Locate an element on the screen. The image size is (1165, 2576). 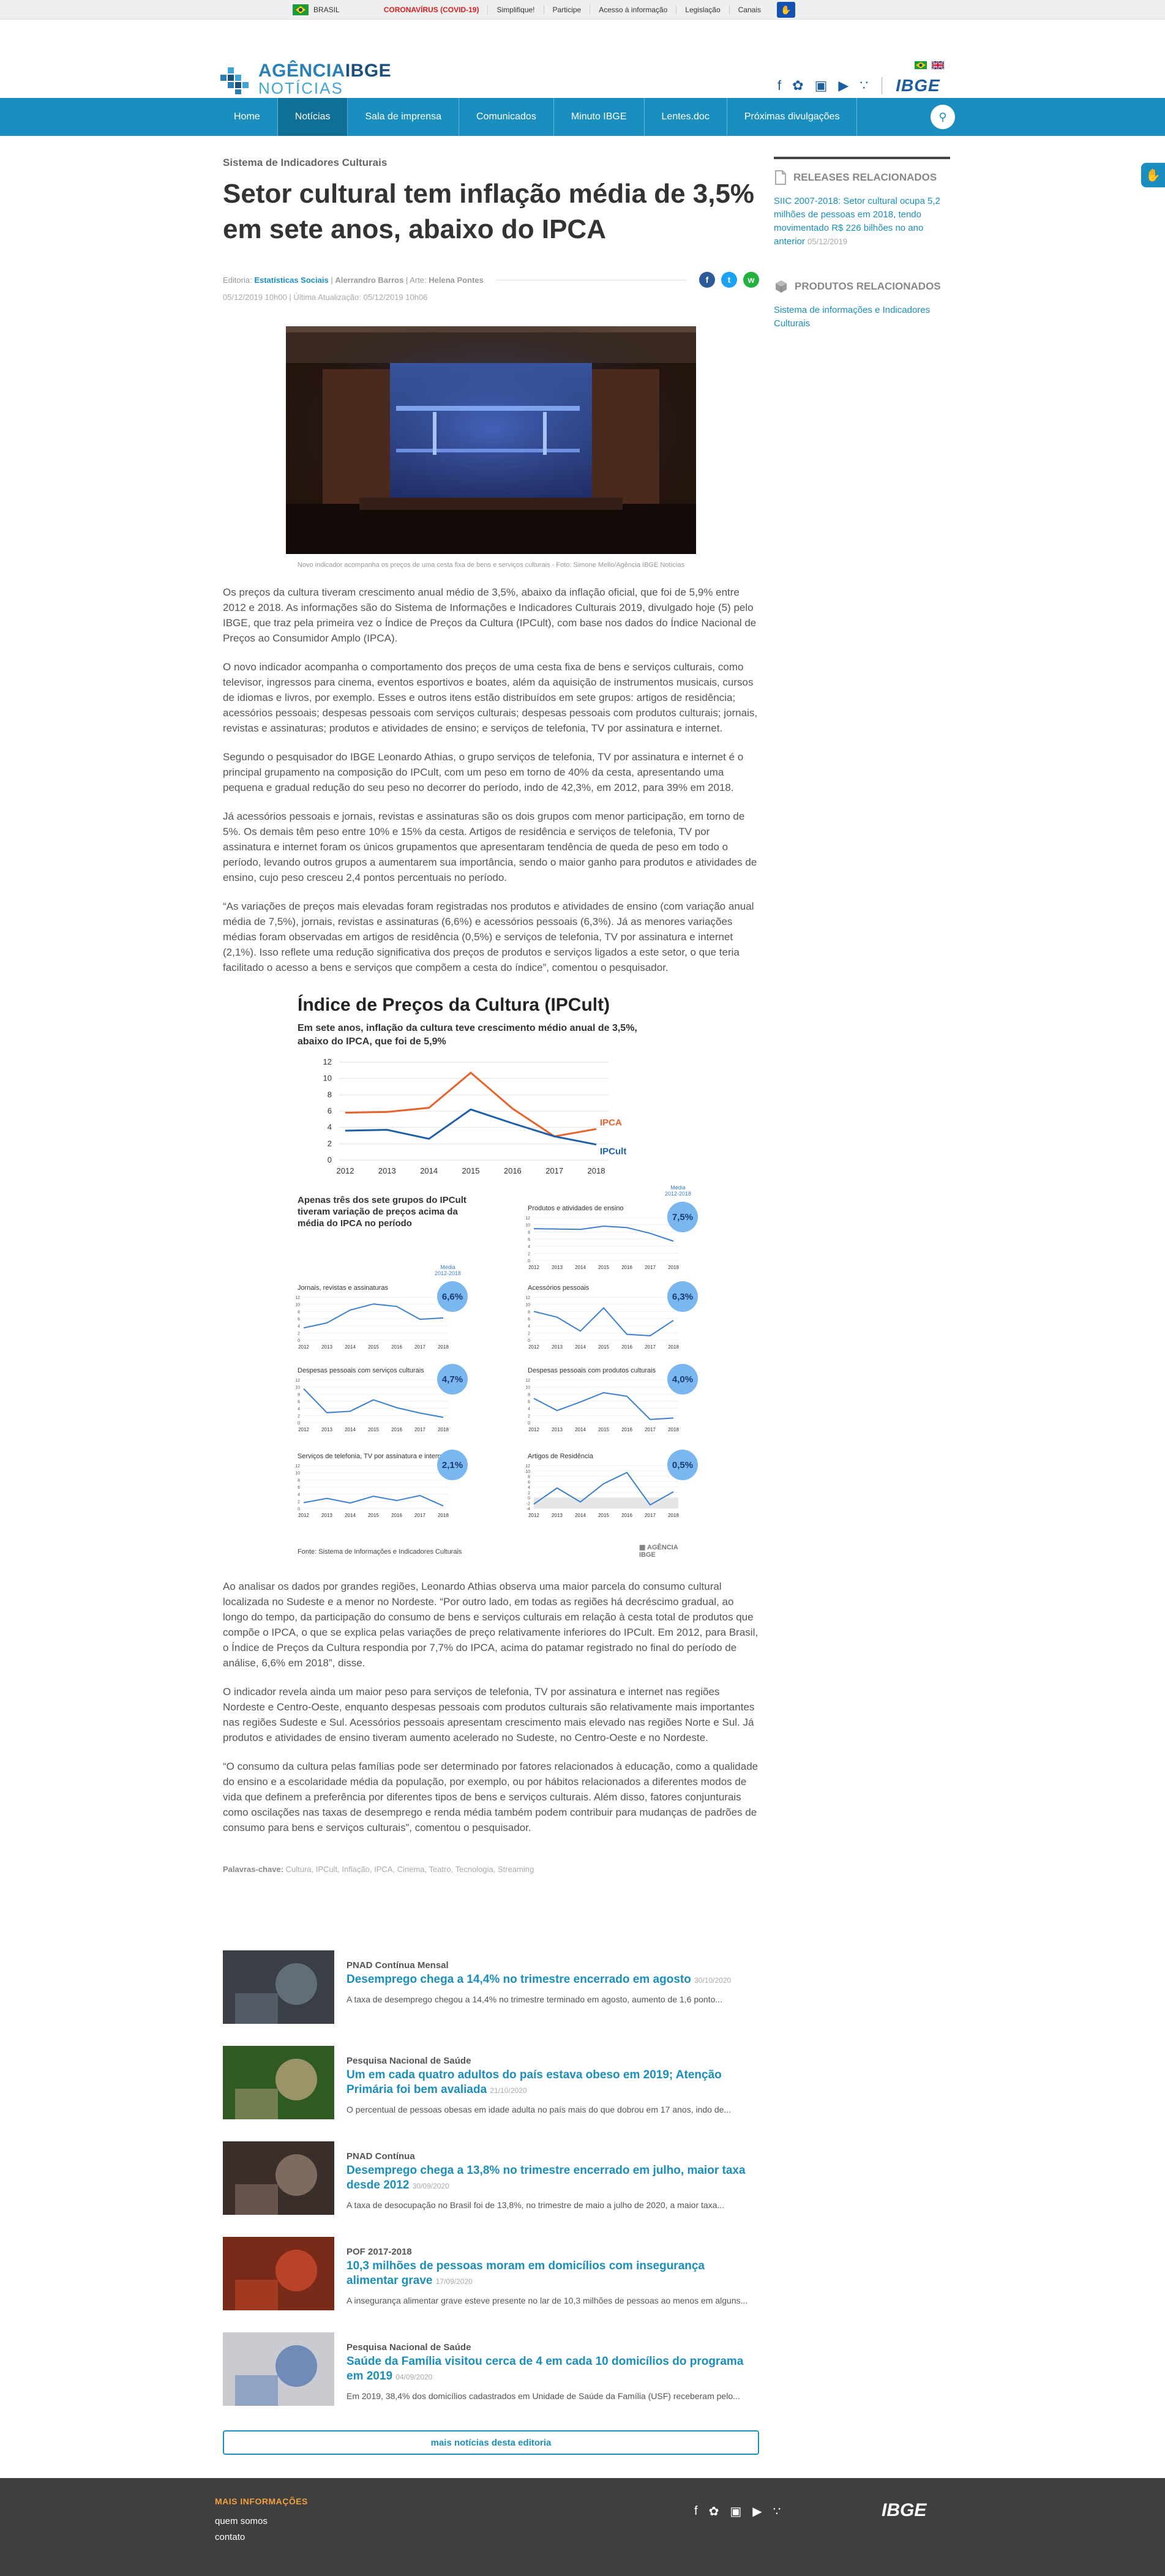
gov-link-covid: CORONAVÍRUS (COVID-19) is located at coordinates (431, 10).